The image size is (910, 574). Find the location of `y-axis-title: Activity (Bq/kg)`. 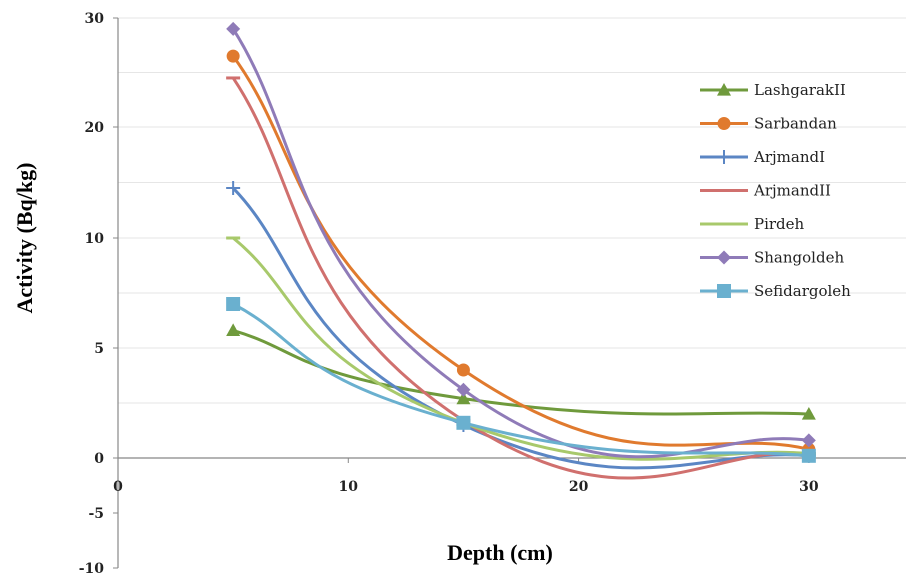

y-axis-title: Activity (Bq/kg) is located at coordinates (24, 238).